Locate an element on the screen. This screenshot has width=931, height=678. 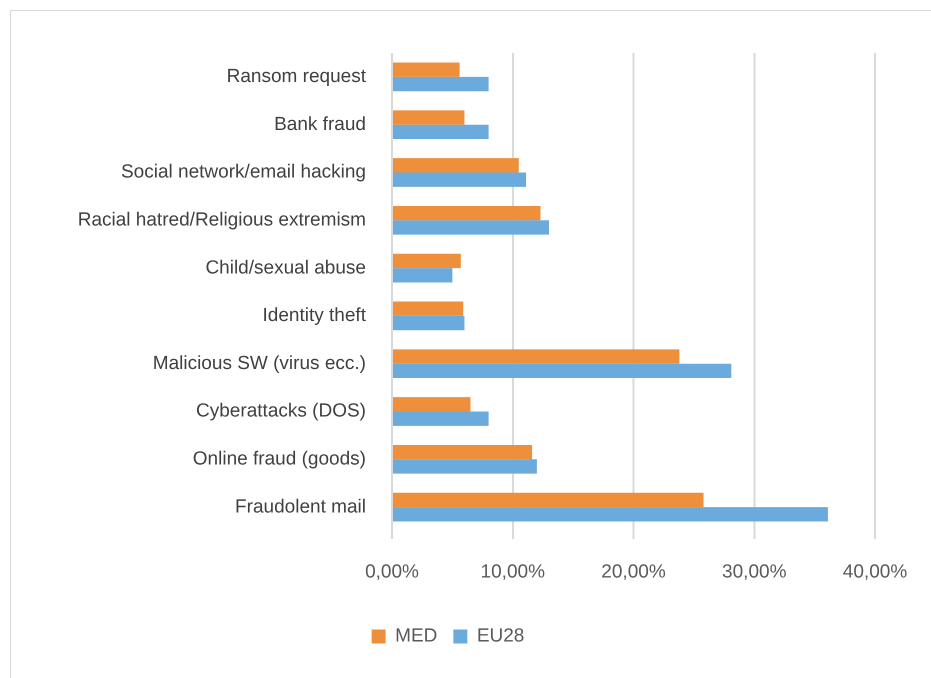
x-tick-label: 40,00% is located at coordinates (875, 572).